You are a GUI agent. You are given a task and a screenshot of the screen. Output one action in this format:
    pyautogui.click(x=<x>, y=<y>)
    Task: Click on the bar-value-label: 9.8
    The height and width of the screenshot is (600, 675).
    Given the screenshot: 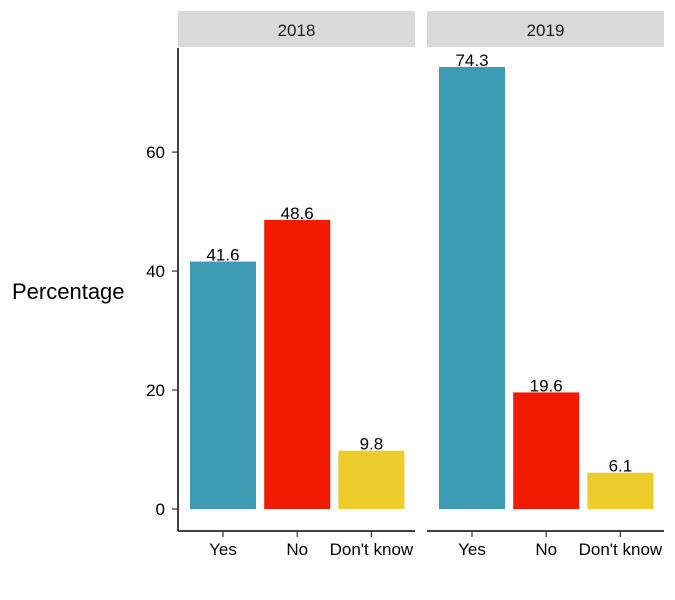 What is the action you would take?
    pyautogui.click(x=372, y=444)
    